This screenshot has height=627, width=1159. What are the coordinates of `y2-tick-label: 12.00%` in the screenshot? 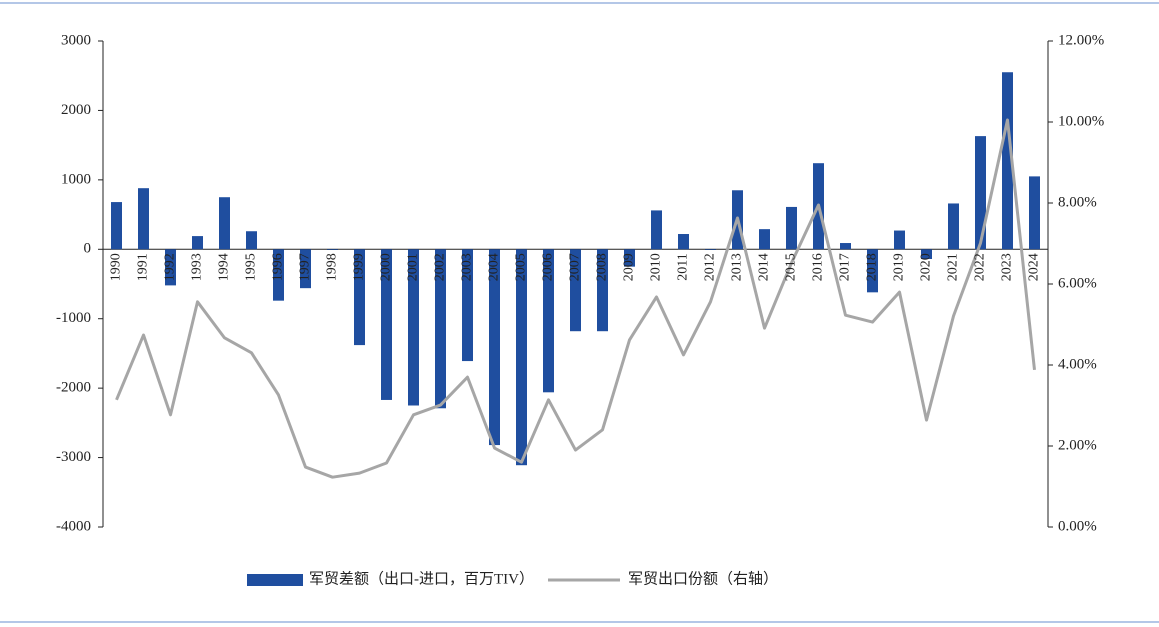 It's located at (1081, 40).